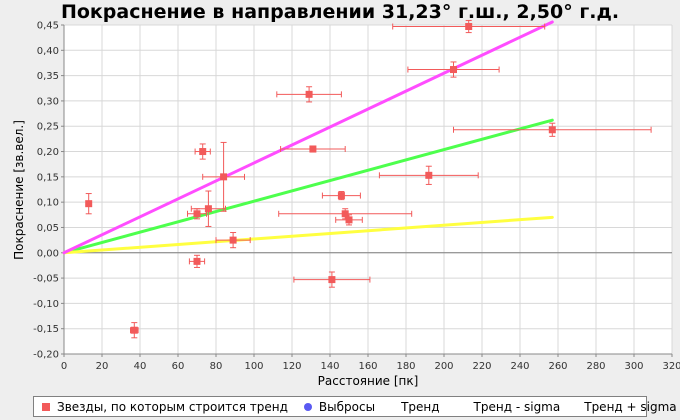 This screenshot has width=680, height=420. What do you see at coordinates (347, 406) in the screenshot?
I see `legend-label-outliers: Выбросы` at bounding box center [347, 406].